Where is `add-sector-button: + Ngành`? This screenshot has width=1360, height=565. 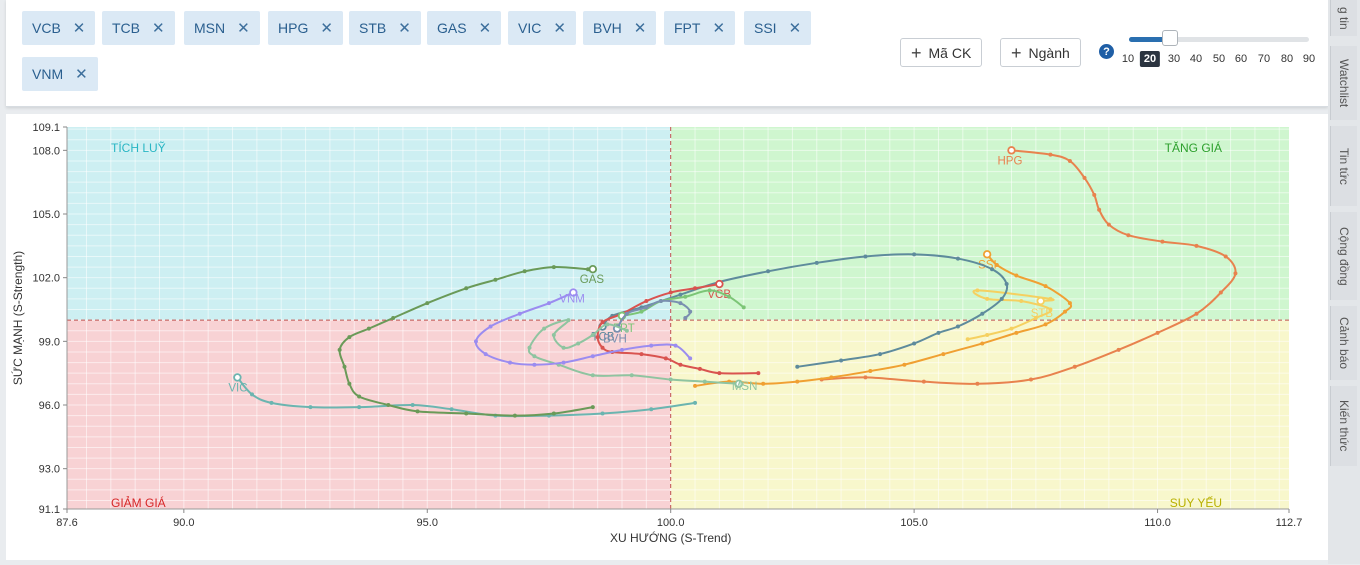 add-sector-button: + Ngành is located at coordinates (1040, 52).